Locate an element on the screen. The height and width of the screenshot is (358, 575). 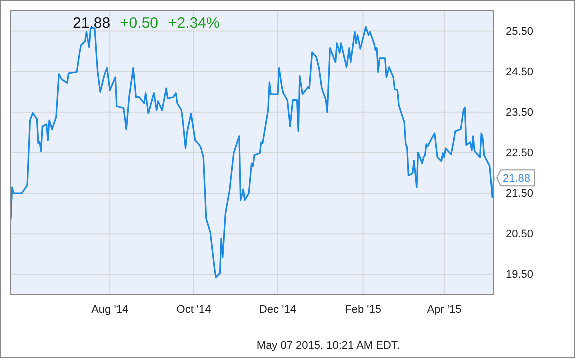
x-tick-label: Apr '15 is located at coordinates (444, 310).